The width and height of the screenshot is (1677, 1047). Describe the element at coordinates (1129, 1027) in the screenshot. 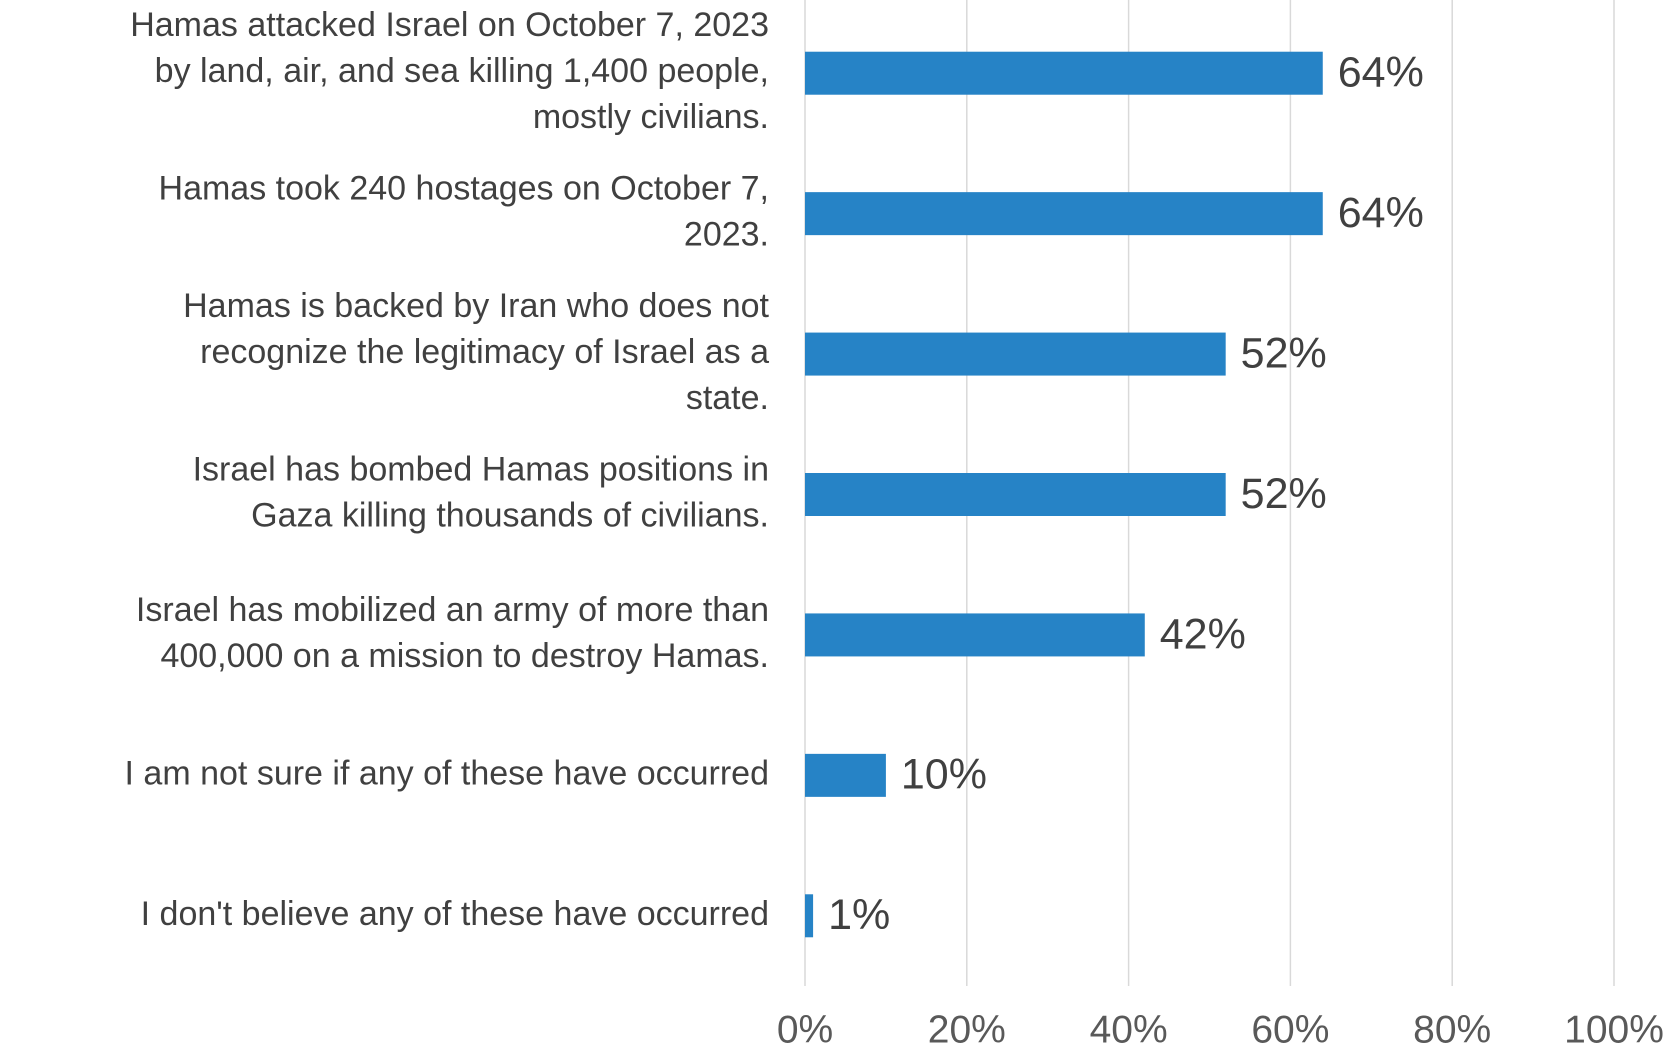

I see `x-tick-label: 40%` at that location.